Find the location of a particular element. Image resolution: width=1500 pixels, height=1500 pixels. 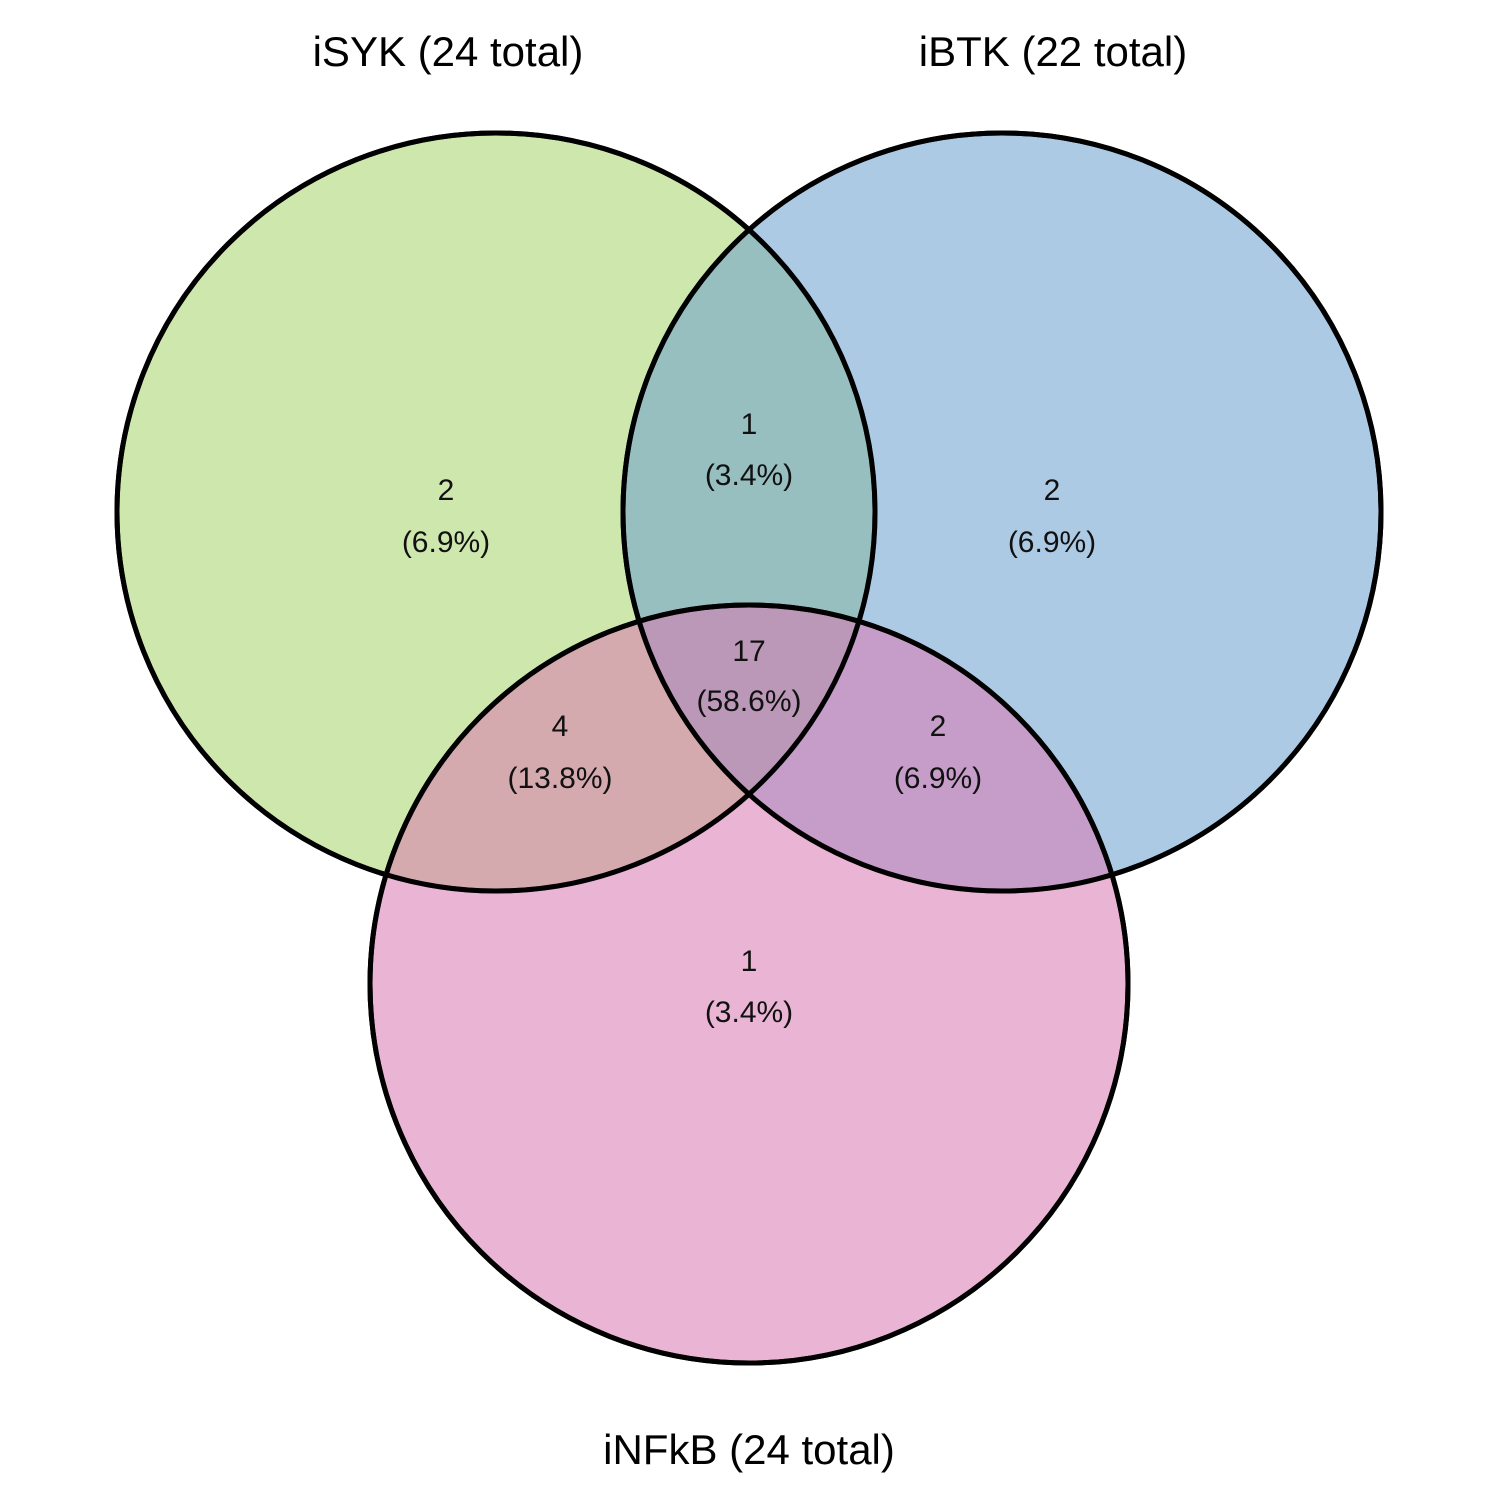

region-isyk-ibtk-count: 1 is located at coordinates (749, 424).